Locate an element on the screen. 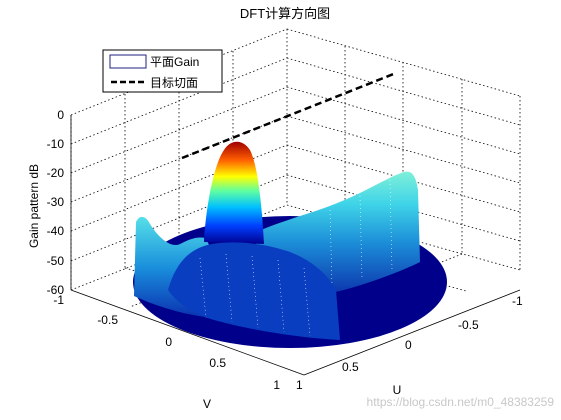 The image size is (561, 420). z-tick-label: 0 is located at coordinates (60, 115).